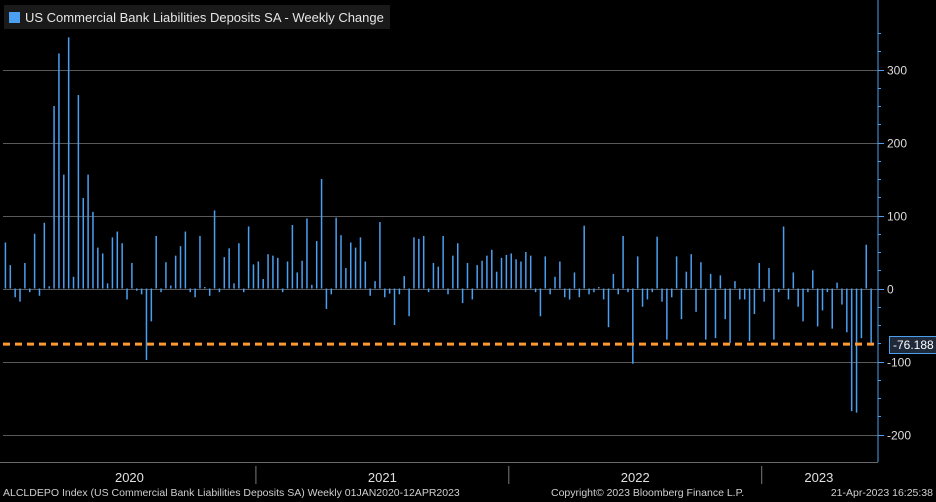 The width and height of the screenshot is (936, 502). Describe the element at coordinates (899, 363) in the screenshot. I see `y-tick-label: -100` at that location.